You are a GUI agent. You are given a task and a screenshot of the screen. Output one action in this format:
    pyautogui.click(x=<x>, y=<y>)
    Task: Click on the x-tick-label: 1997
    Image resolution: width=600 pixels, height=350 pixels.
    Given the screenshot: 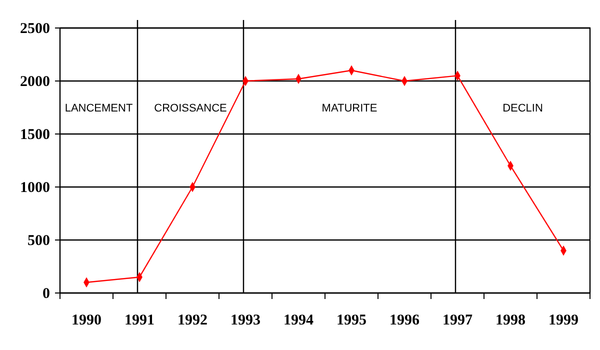 What is the action you would take?
    pyautogui.click(x=457, y=320)
    